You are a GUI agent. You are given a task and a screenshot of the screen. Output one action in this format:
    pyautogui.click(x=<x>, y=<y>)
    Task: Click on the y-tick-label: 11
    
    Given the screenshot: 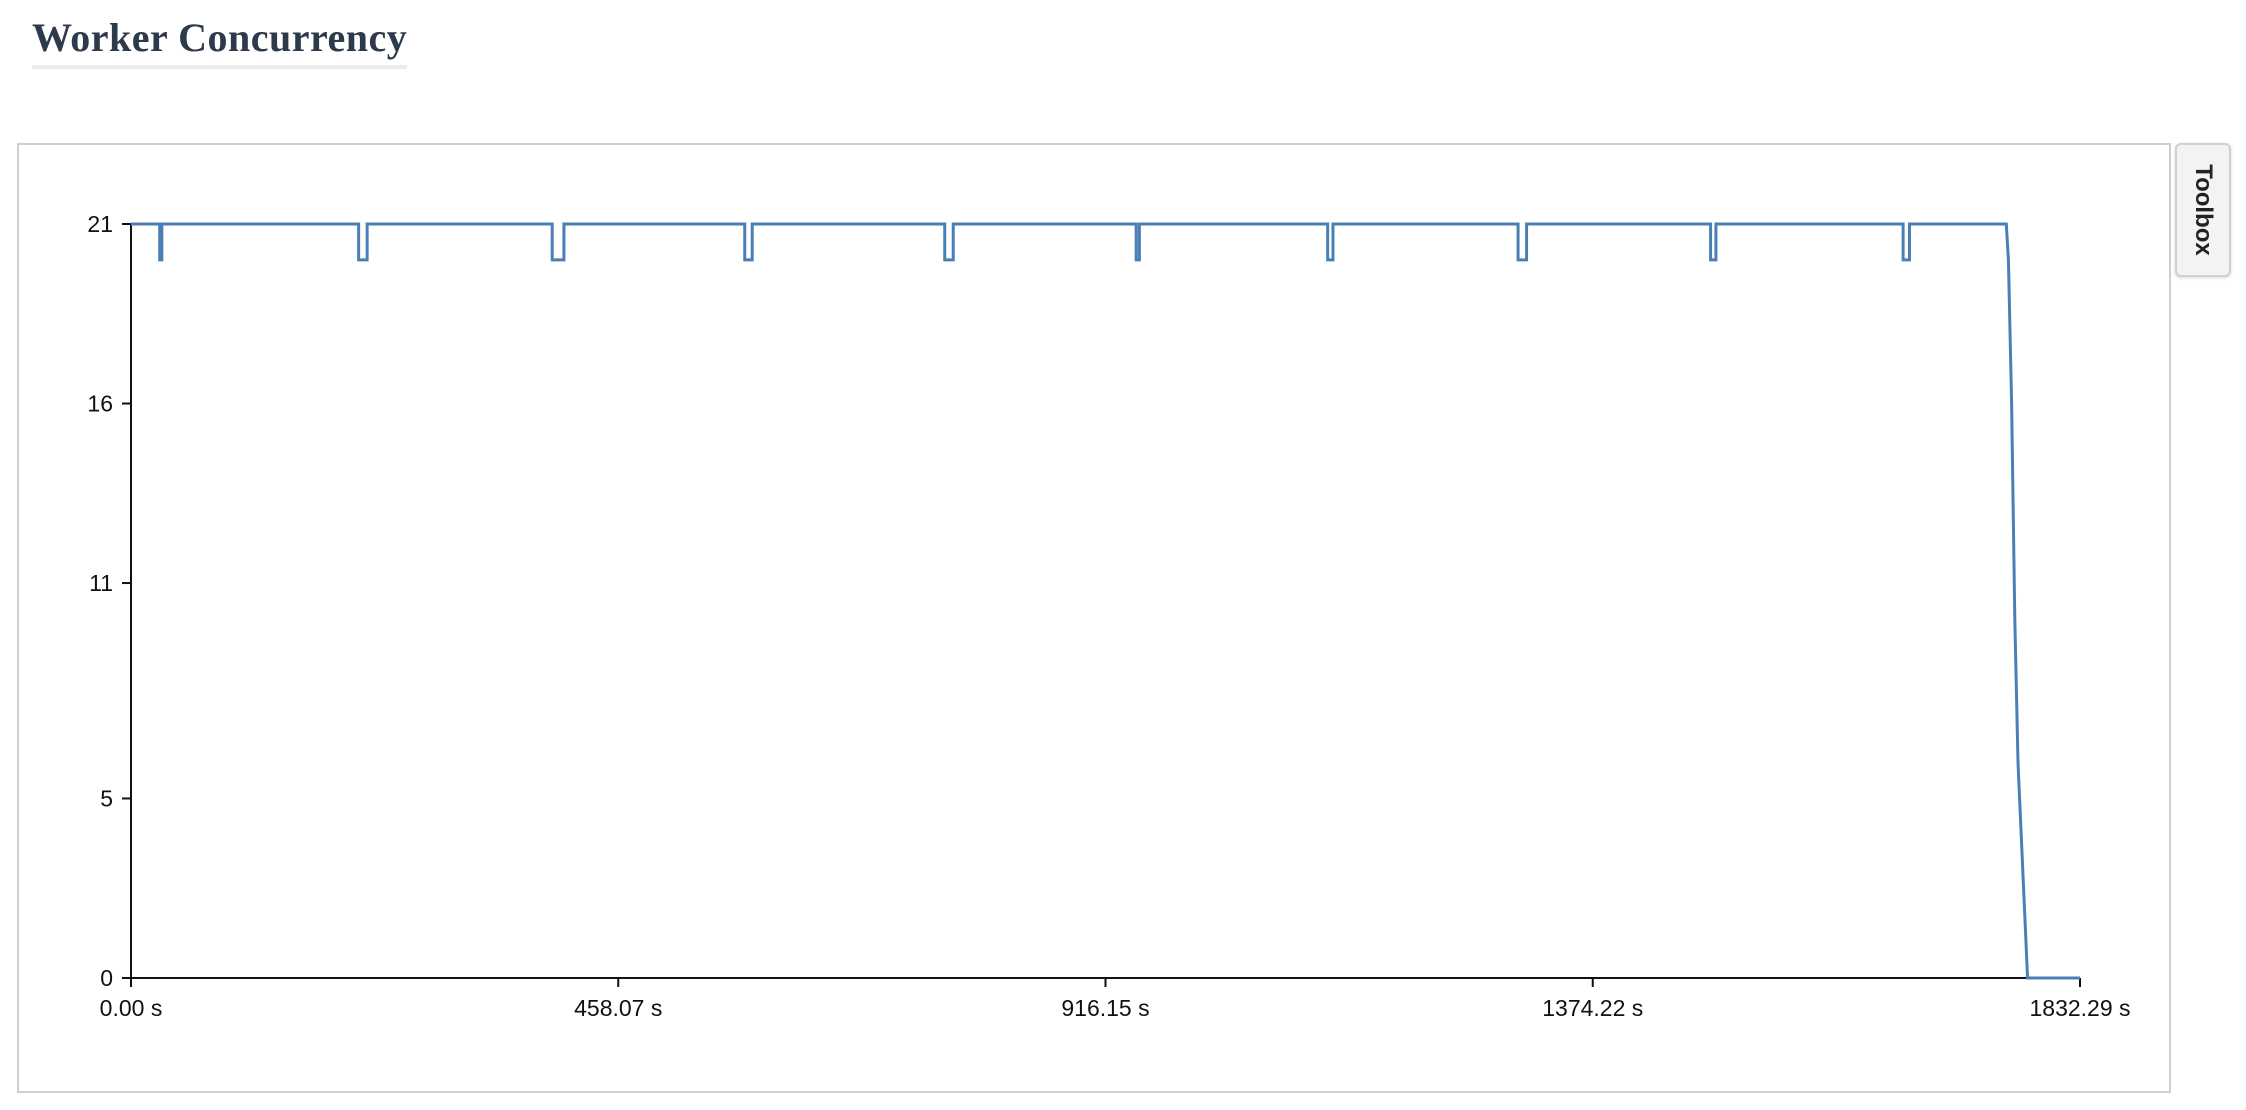 What is the action you would take?
    pyautogui.click(x=101, y=583)
    